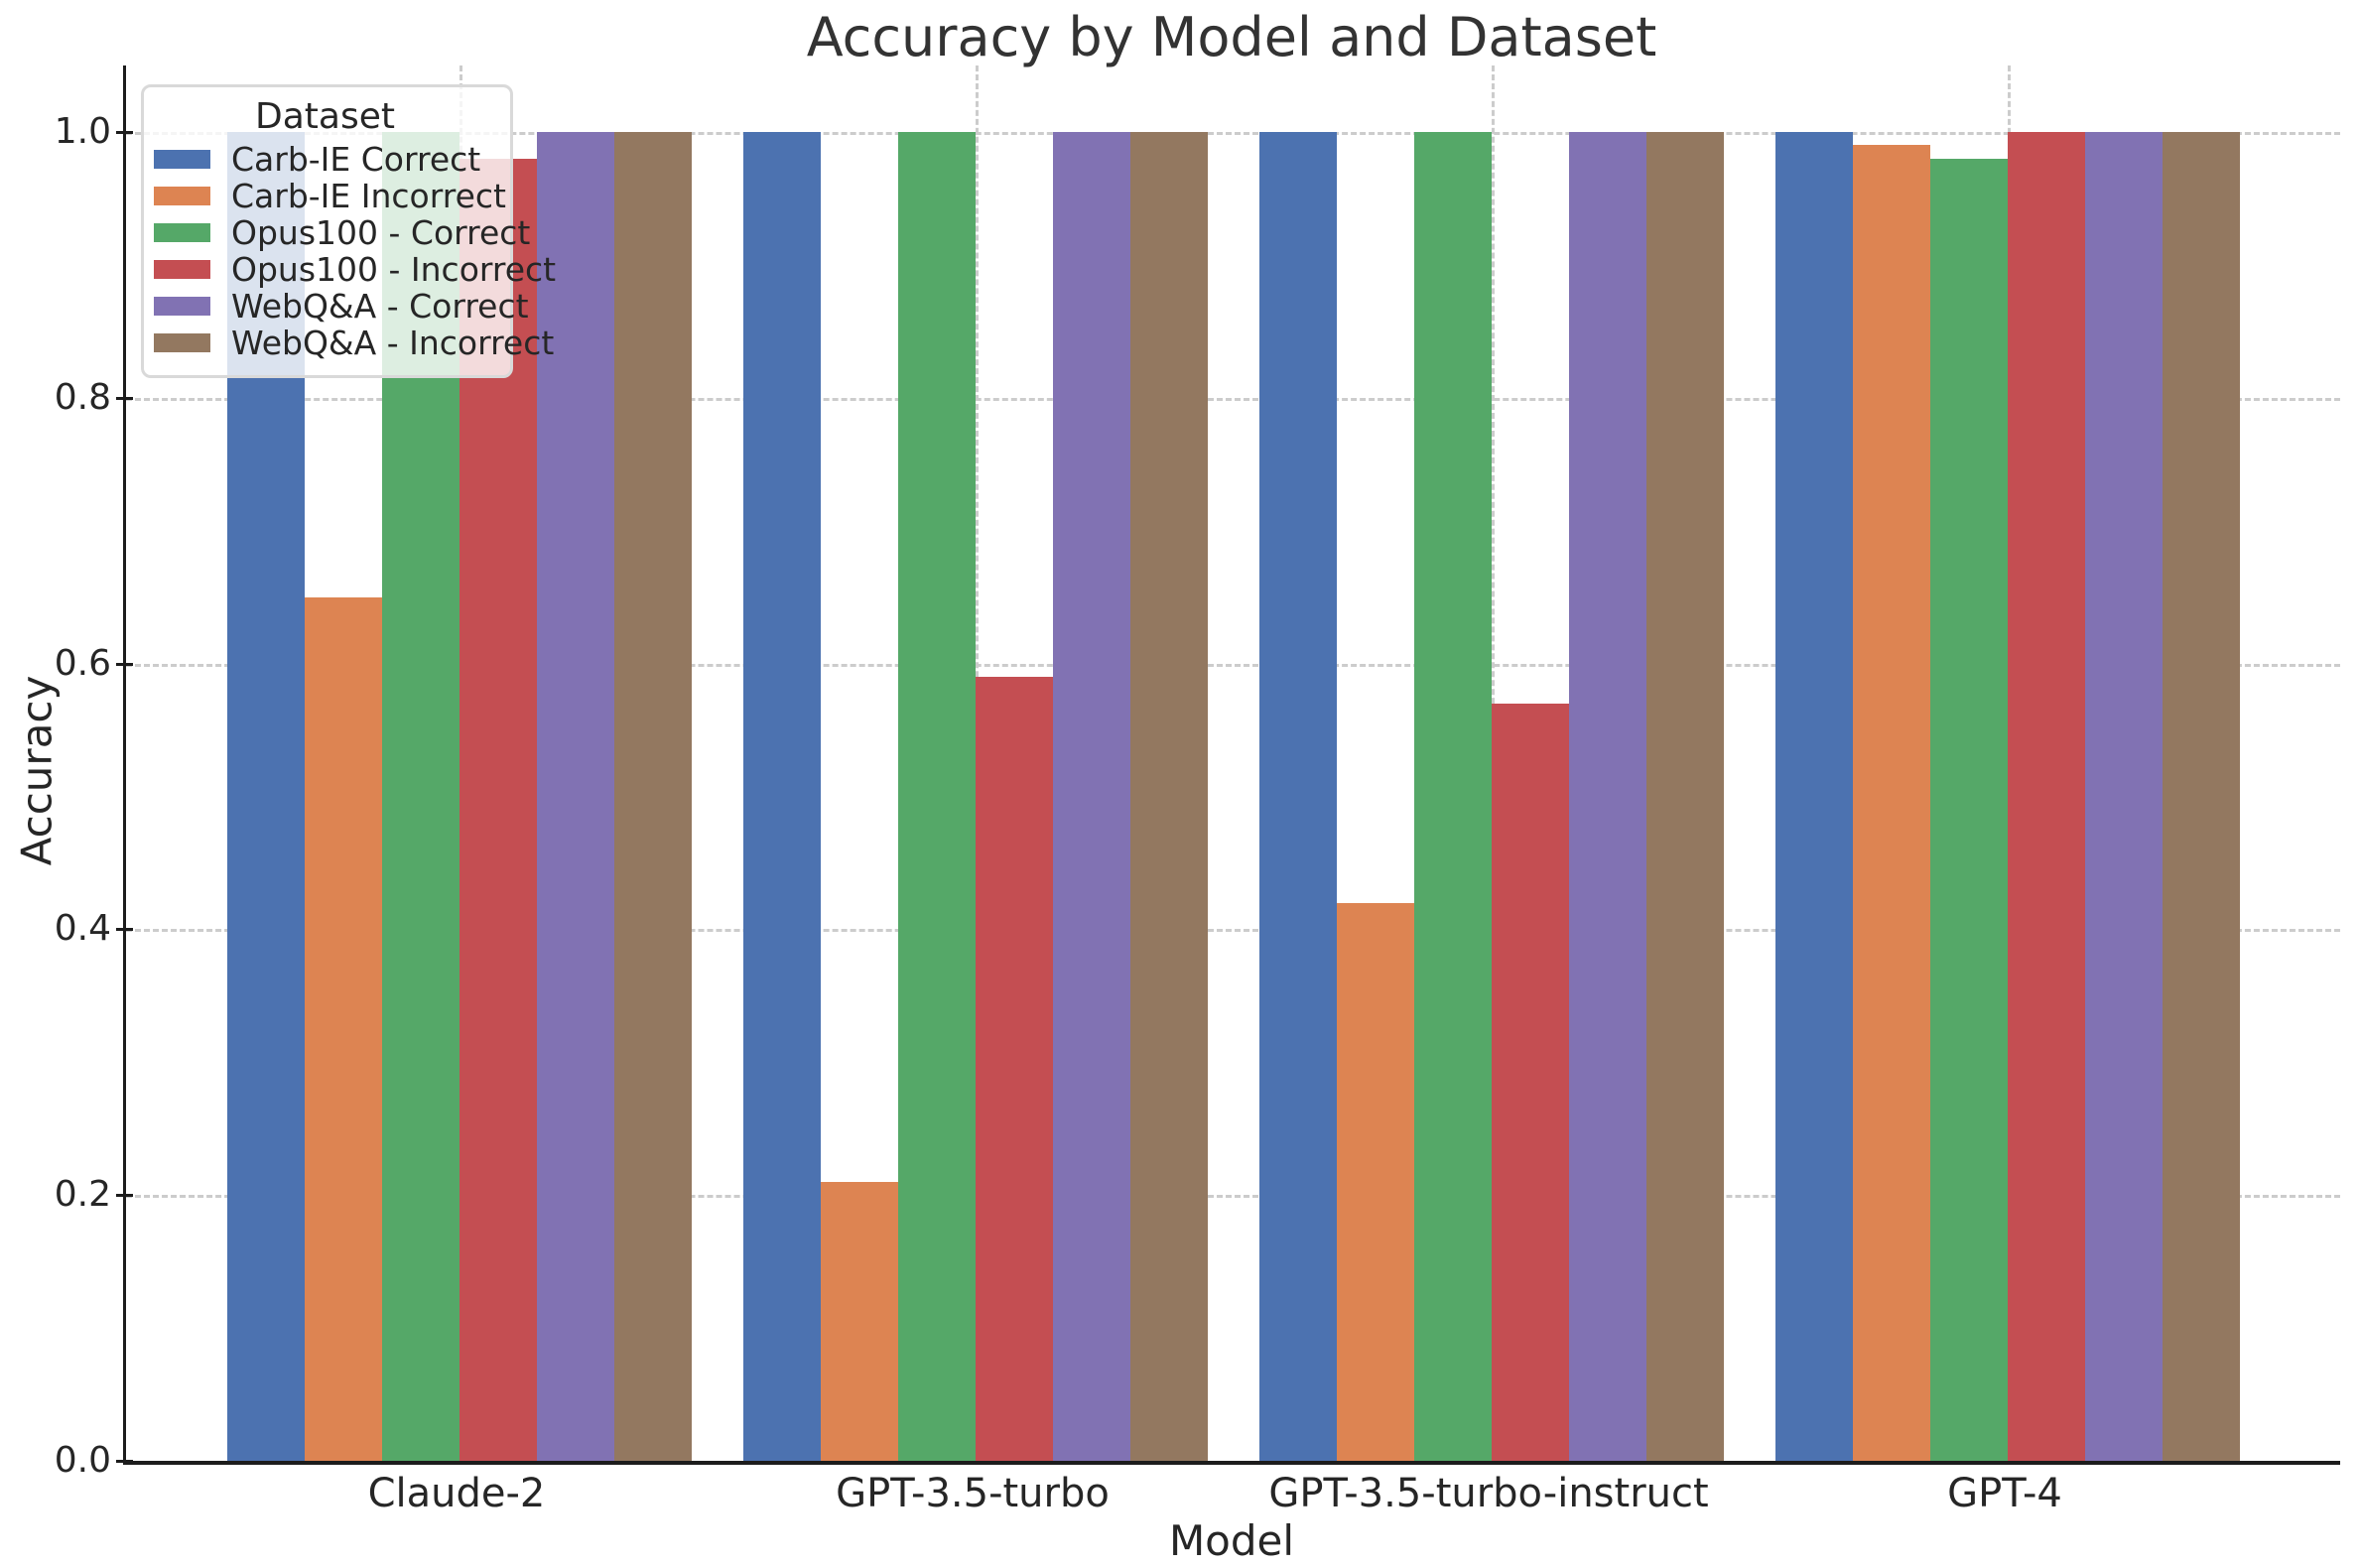  Describe the element at coordinates (82, 1195) in the screenshot. I see `y-tick-label: 0.2` at that location.